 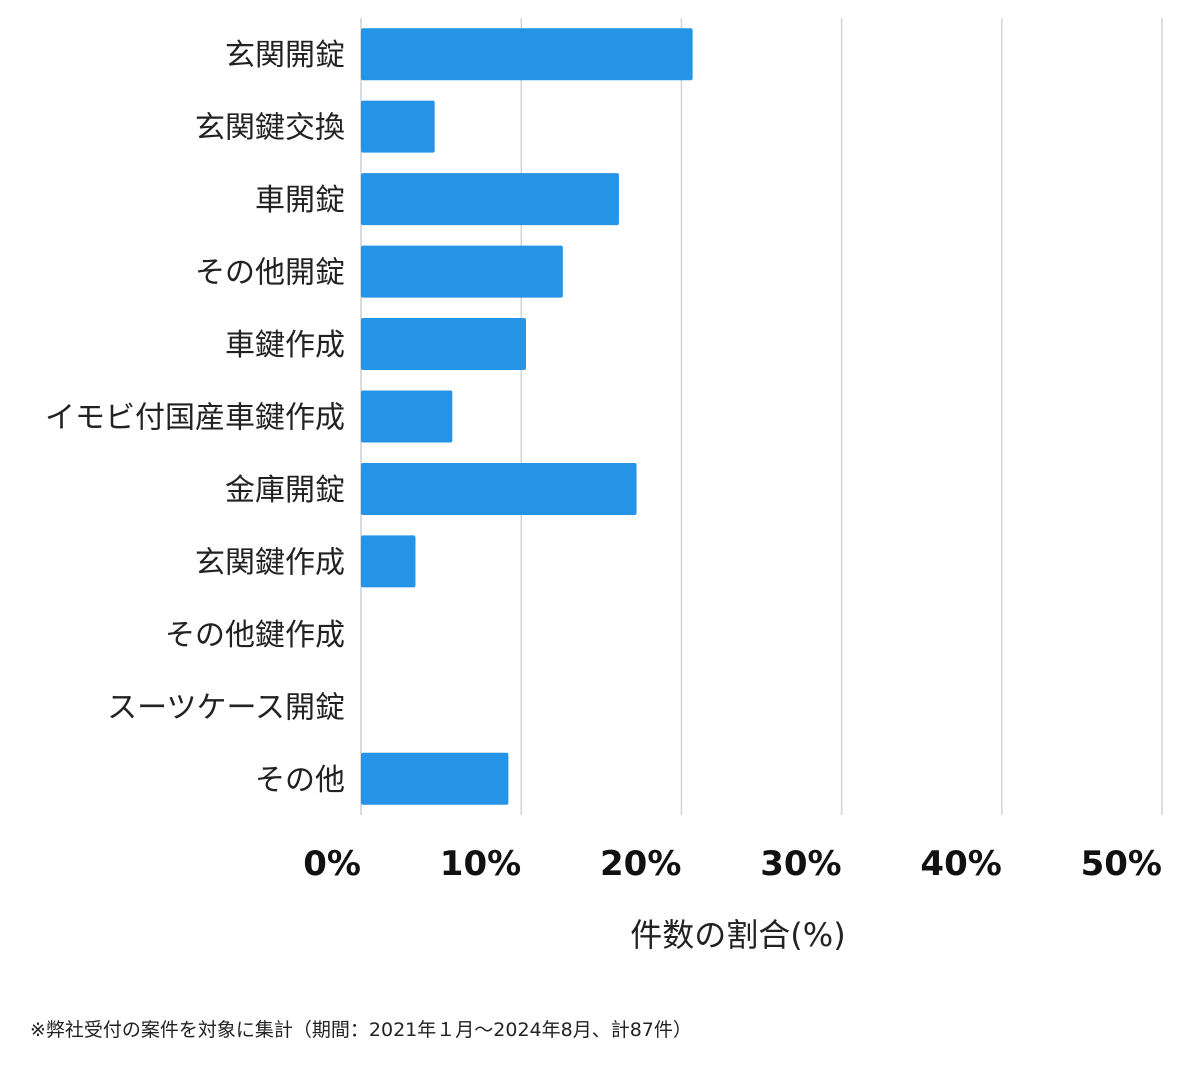 I want to click on x-tick-label: 10%, so click(x=480, y=864).